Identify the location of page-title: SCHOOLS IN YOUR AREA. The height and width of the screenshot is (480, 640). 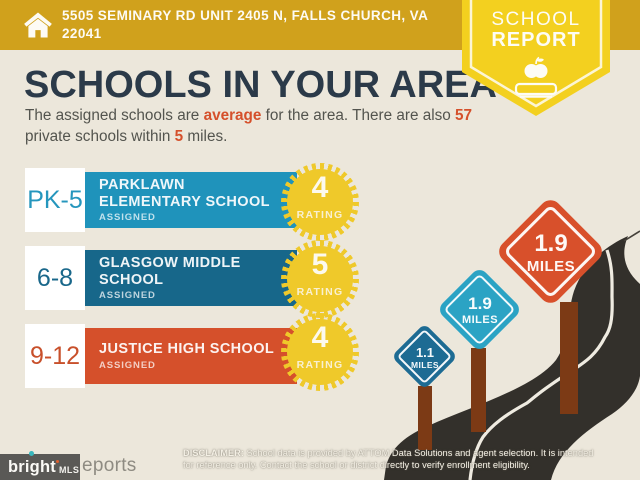
(260, 85).